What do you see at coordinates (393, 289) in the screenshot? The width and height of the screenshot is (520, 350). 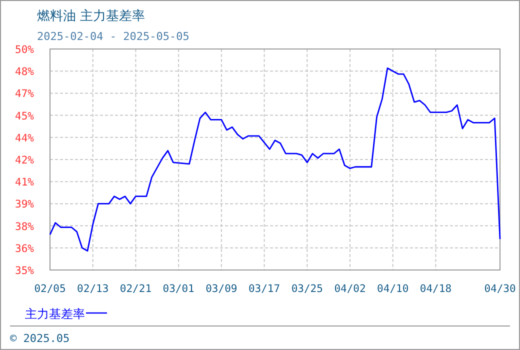 I see `x-tick-label: 04/10` at bounding box center [393, 289].